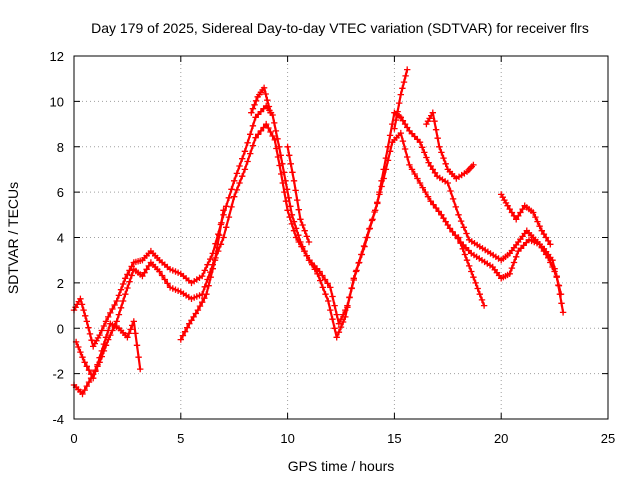  What do you see at coordinates (394, 438) in the screenshot?
I see `x-tick-label: 15` at bounding box center [394, 438].